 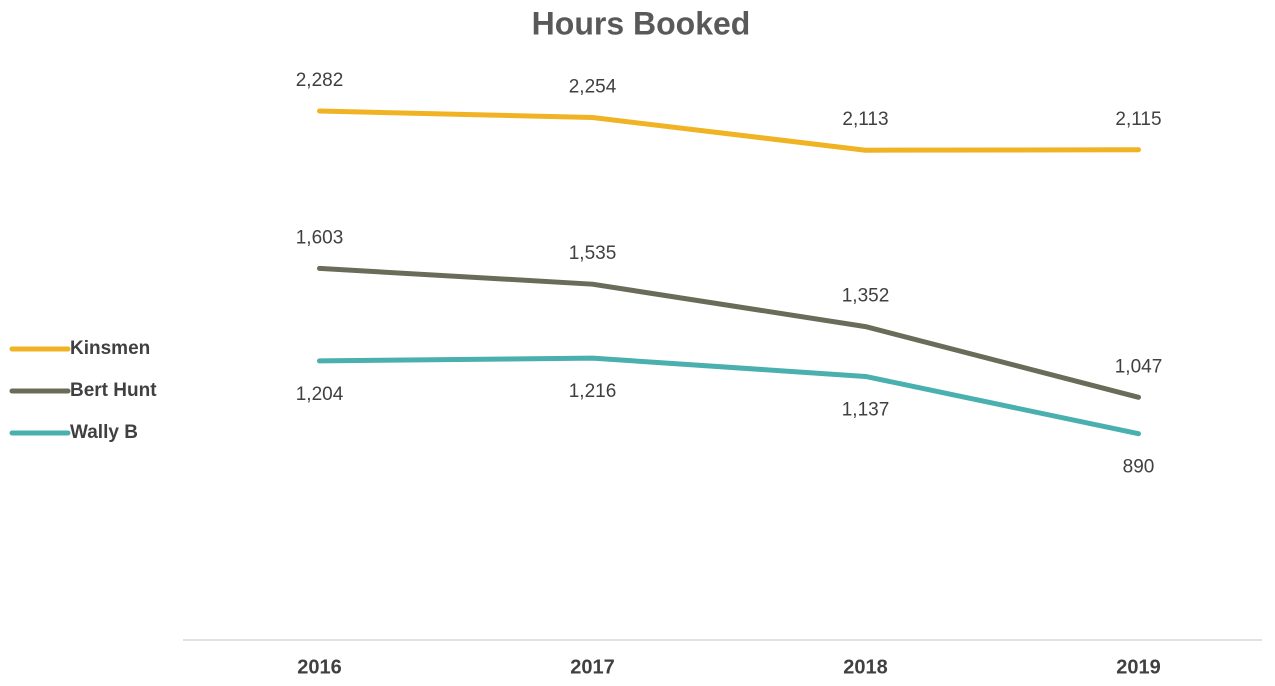 What do you see at coordinates (319, 667) in the screenshot?
I see `x-tick-label: 2016` at bounding box center [319, 667].